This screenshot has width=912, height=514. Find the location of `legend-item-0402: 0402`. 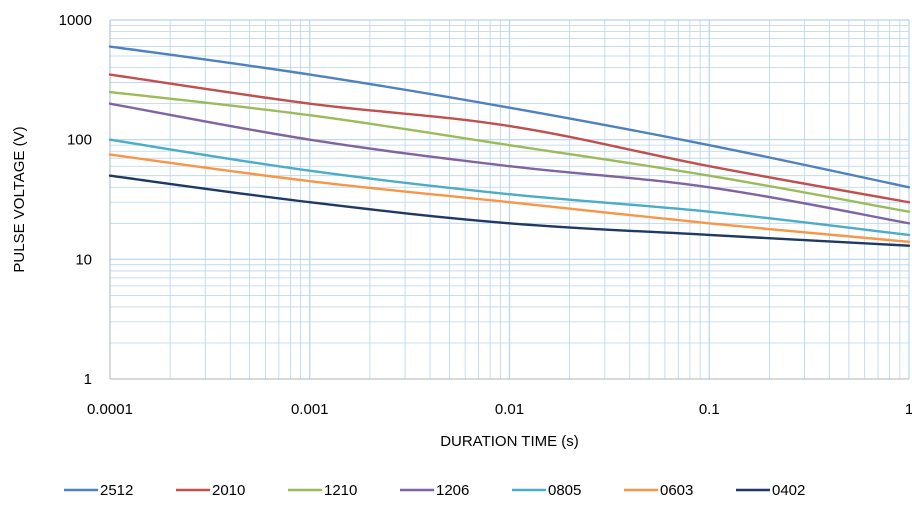

legend-item-0402: 0402 is located at coordinates (770, 490).